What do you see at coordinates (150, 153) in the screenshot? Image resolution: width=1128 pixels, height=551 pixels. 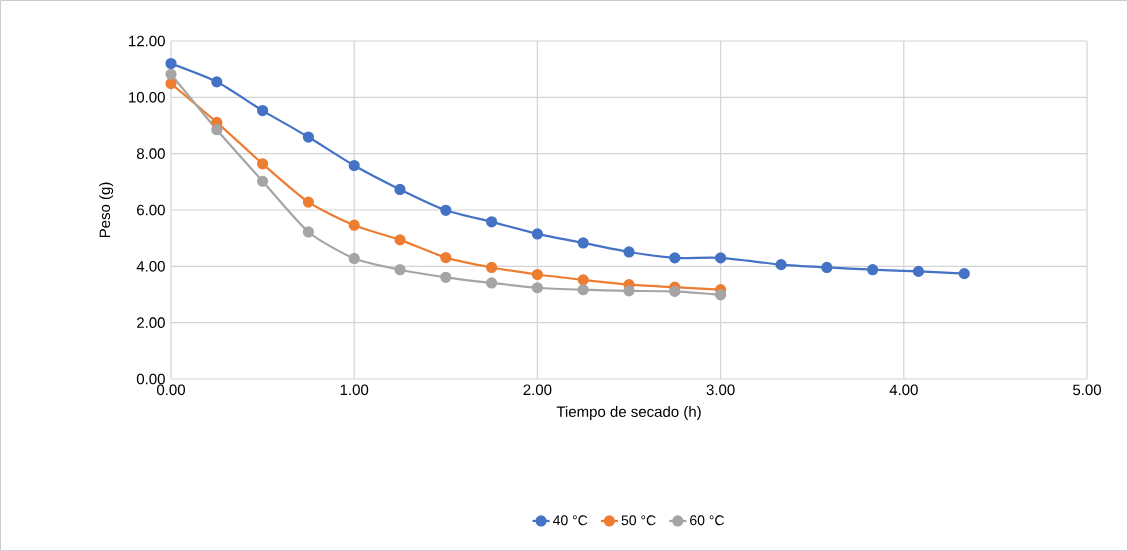 I see `y-tick-label: 8.00` at bounding box center [150, 153].